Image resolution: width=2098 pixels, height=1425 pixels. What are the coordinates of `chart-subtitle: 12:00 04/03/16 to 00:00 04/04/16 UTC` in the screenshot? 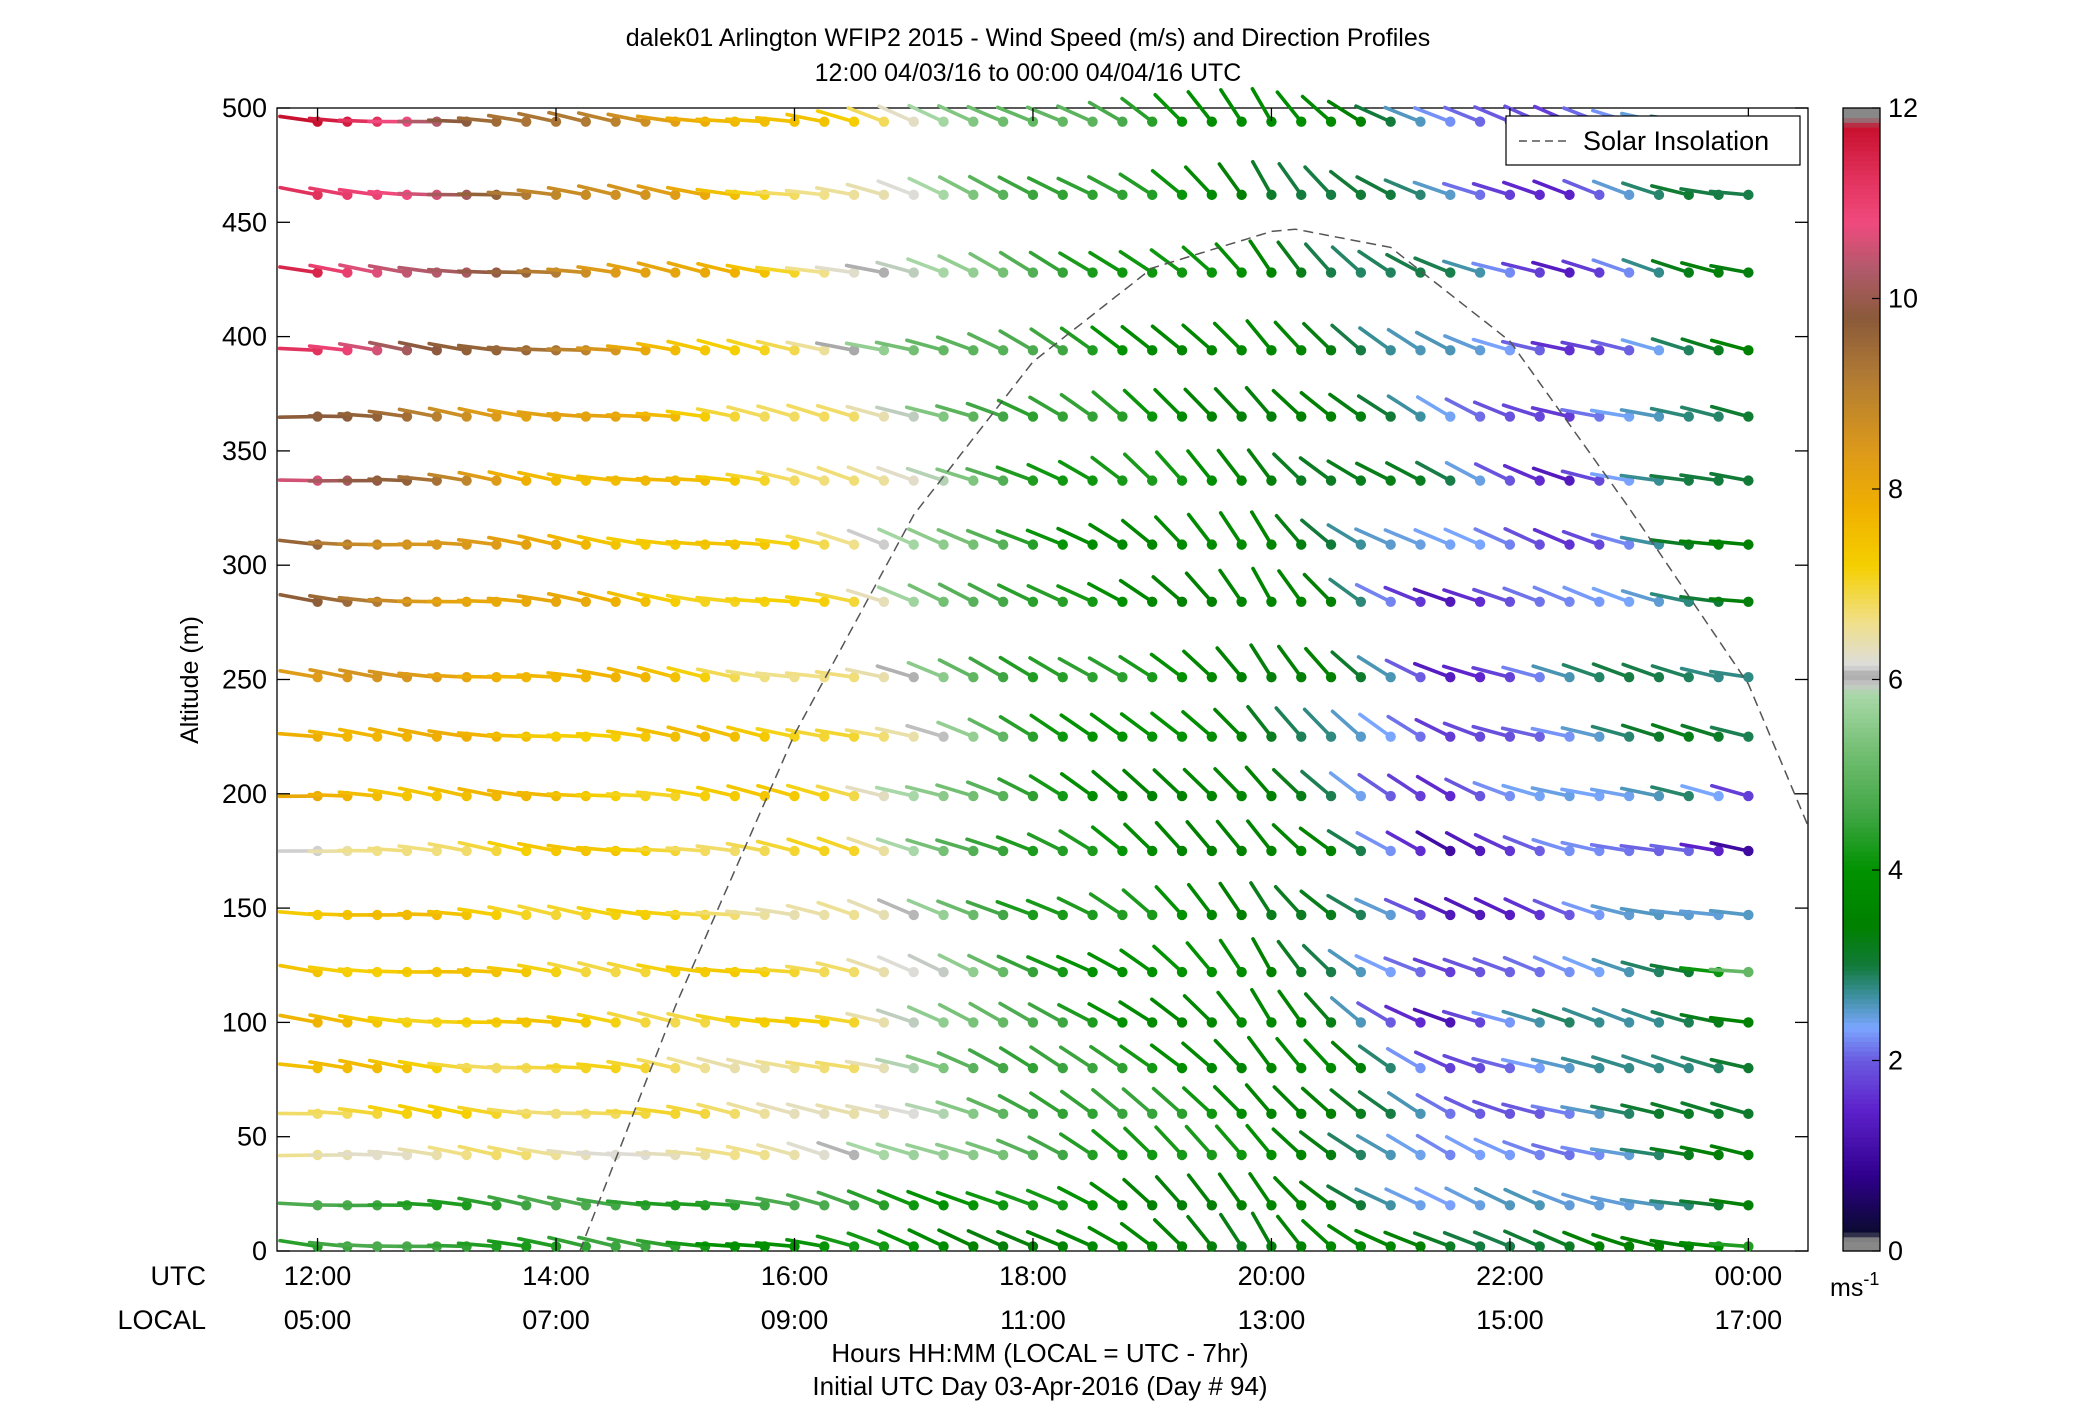 It's located at (1028, 73).